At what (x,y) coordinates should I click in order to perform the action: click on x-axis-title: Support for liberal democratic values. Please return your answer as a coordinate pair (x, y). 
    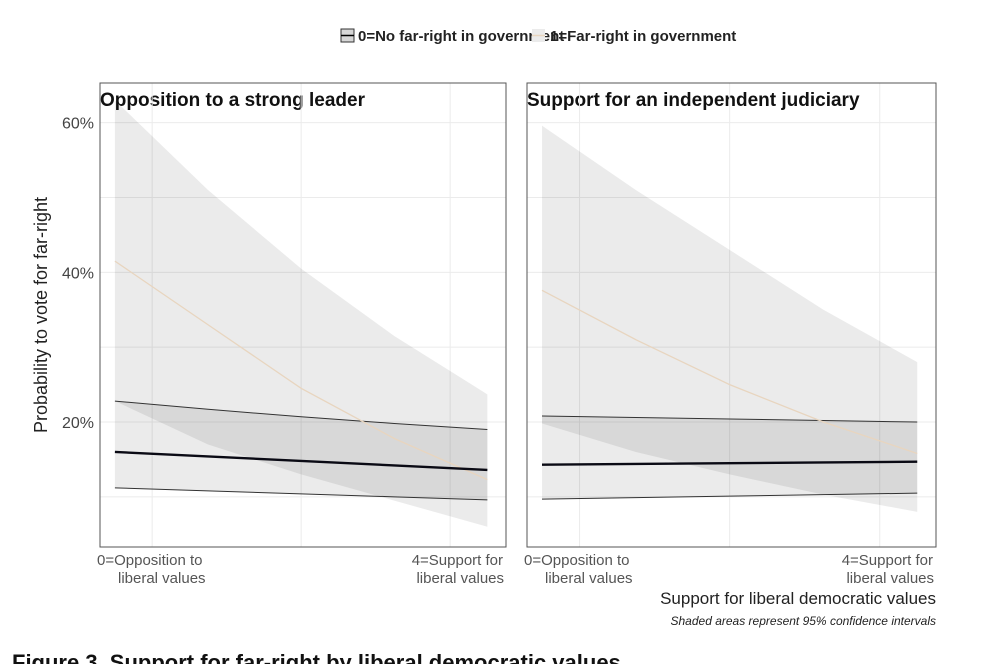
    Looking at the image, I should click on (798, 598).